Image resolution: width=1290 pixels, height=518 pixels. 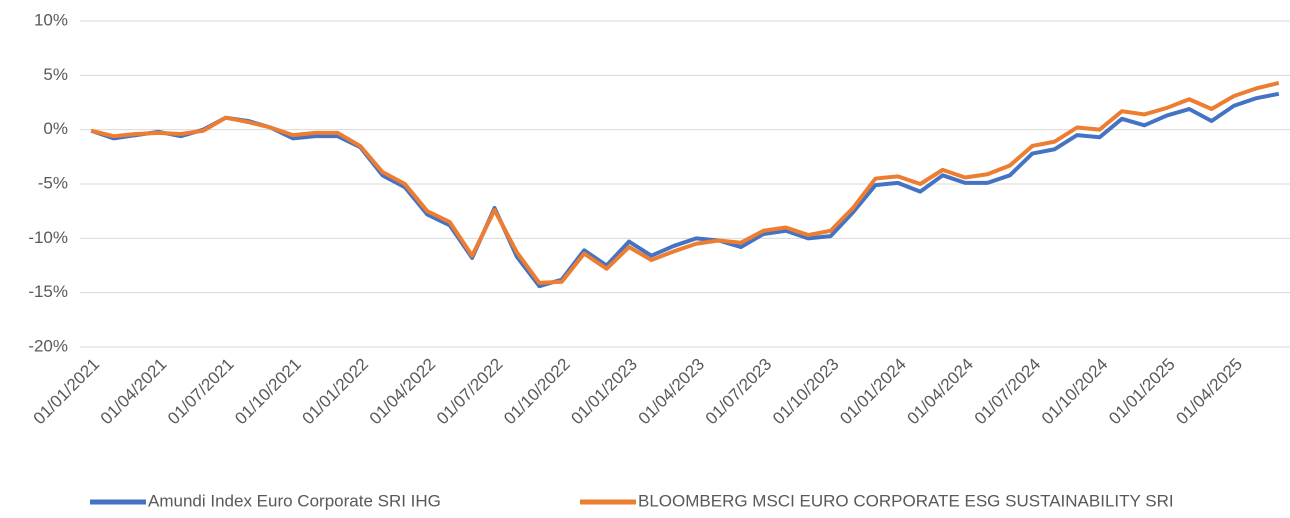 What do you see at coordinates (294, 500) in the screenshot?
I see `legend-label: Amundi Index Euro Corporate SRI IHG` at bounding box center [294, 500].